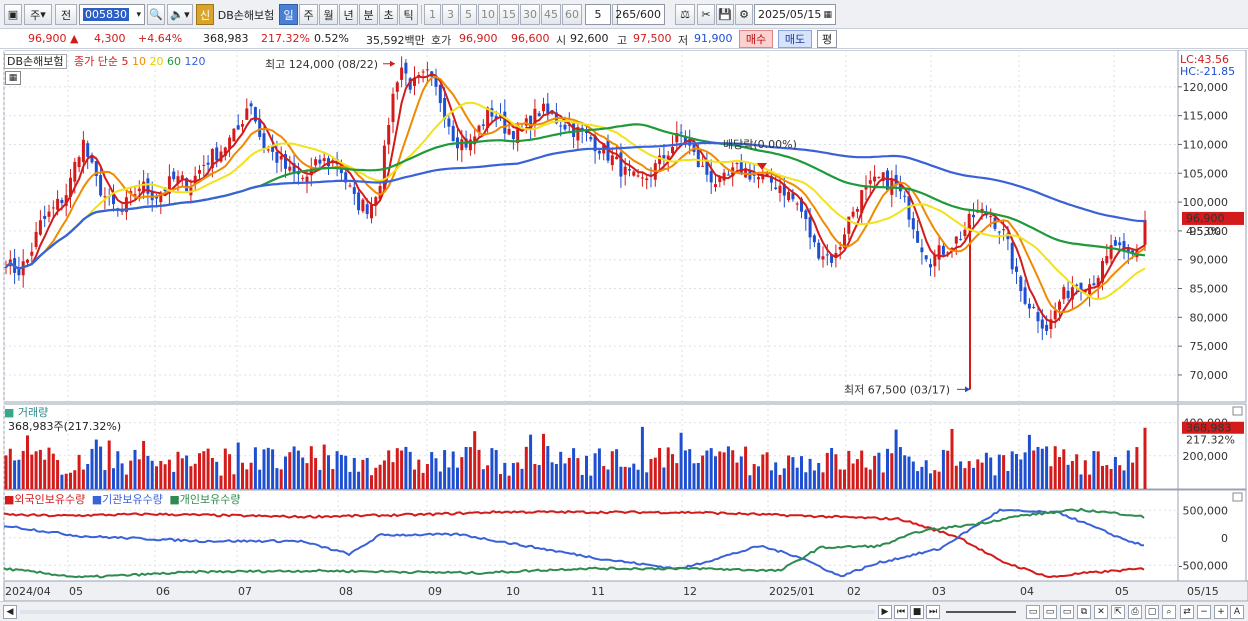 The height and width of the screenshot is (621, 1248). I want to click on window-menu-icon: ▣, so click(13, 14).